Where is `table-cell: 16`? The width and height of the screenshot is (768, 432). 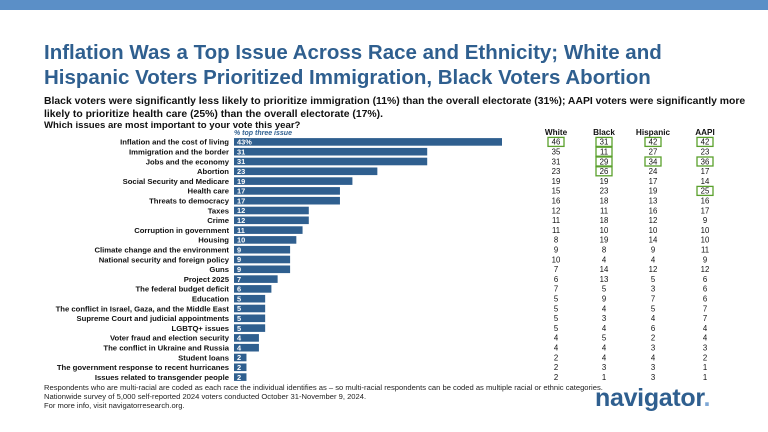 table-cell: 16 is located at coordinates (653, 210).